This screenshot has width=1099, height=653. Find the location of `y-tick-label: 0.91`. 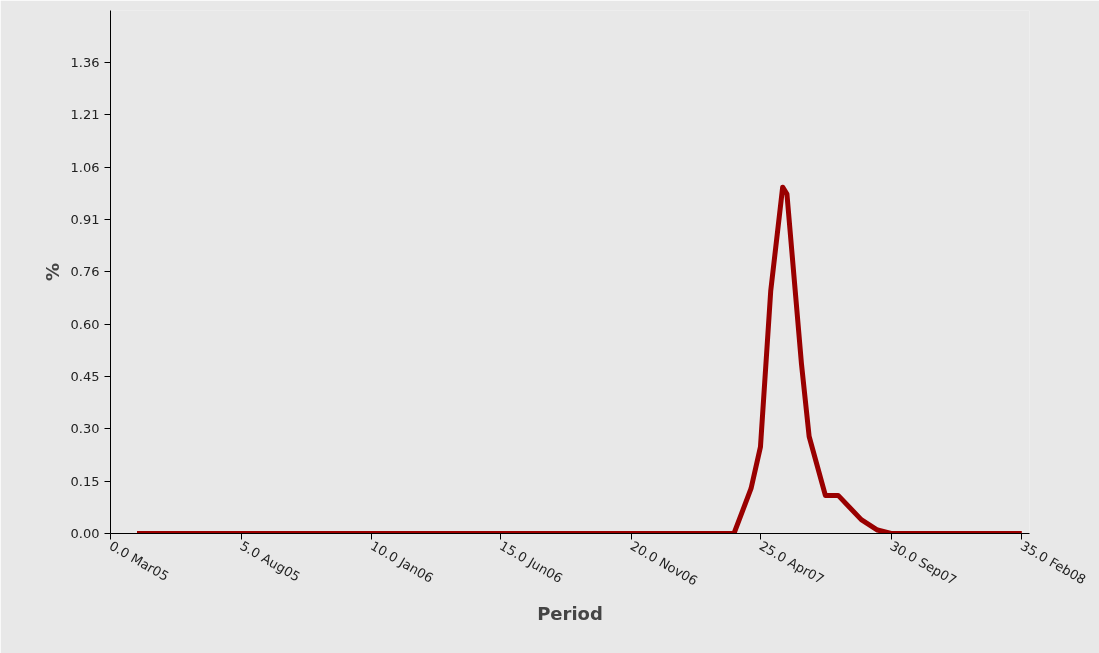

y-tick-label: 0.91 is located at coordinates (85, 219).